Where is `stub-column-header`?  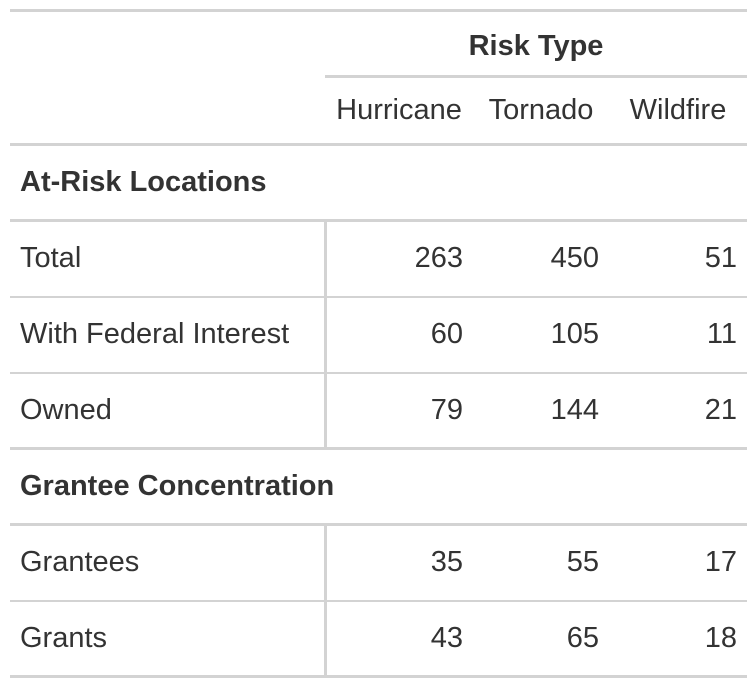 stub-column-header is located at coordinates (167, 111).